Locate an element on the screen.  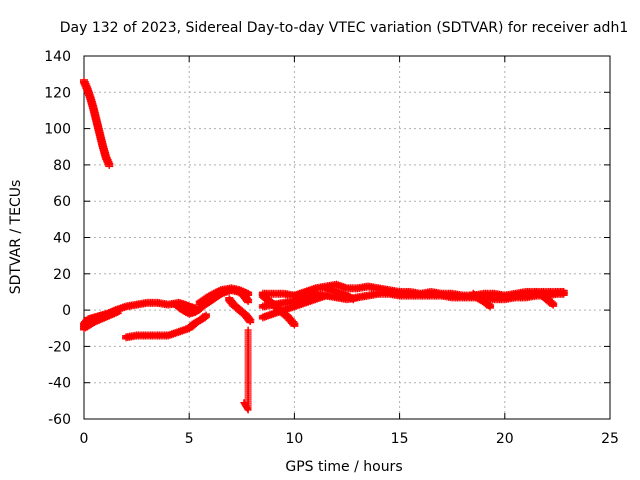
x-tick-label: 15 is located at coordinates (400, 439).